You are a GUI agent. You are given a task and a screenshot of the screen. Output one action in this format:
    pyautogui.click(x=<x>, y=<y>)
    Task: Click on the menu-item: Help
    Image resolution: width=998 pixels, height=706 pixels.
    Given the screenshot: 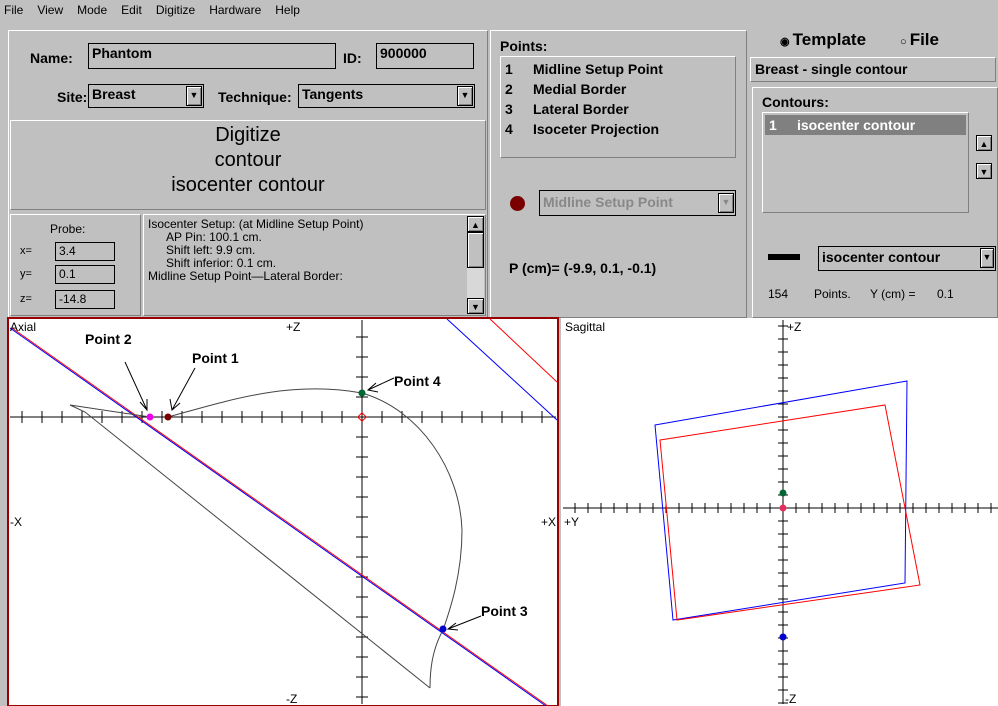 What is the action you would take?
    pyautogui.click(x=287, y=10)
    